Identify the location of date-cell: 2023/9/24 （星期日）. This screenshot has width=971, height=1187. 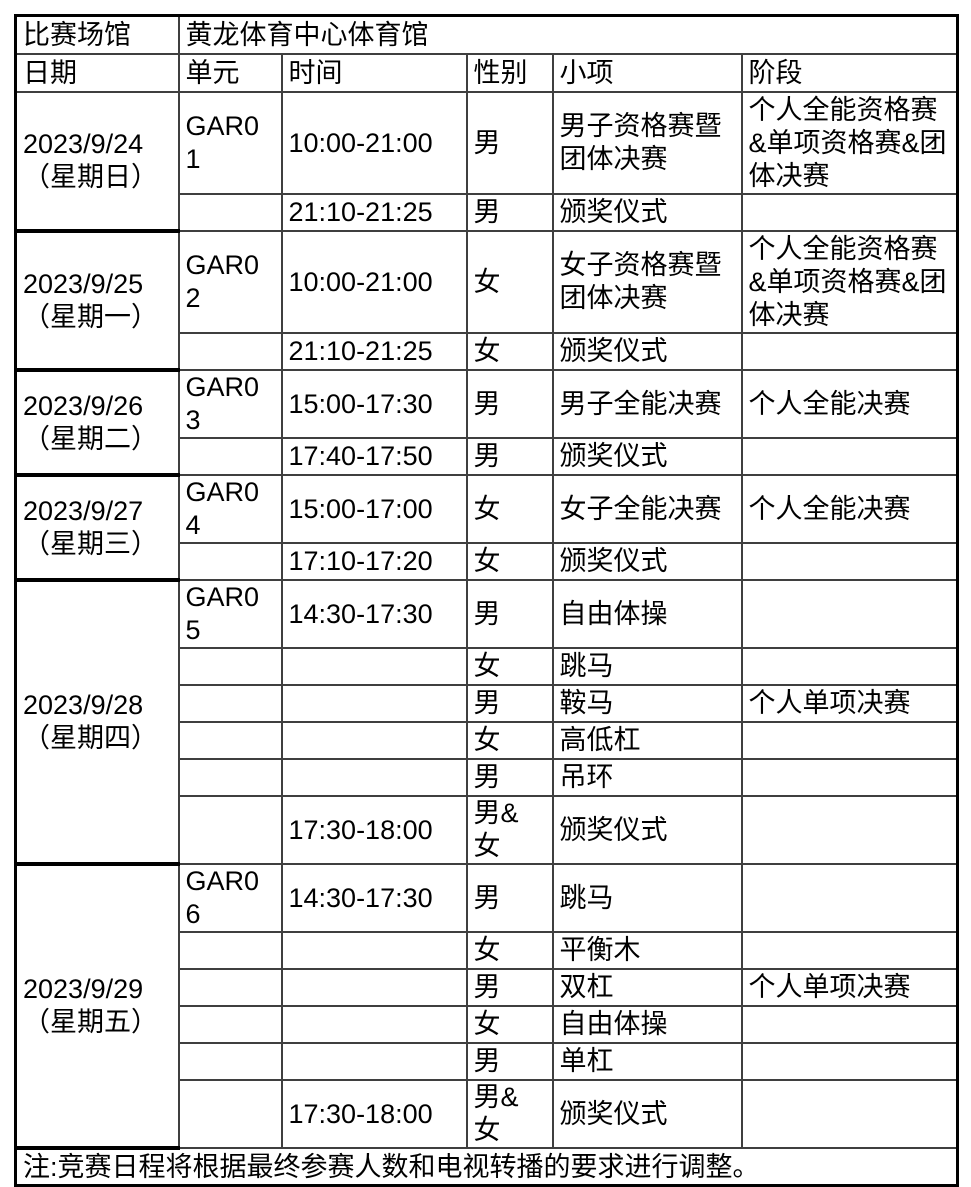
(97, 162).